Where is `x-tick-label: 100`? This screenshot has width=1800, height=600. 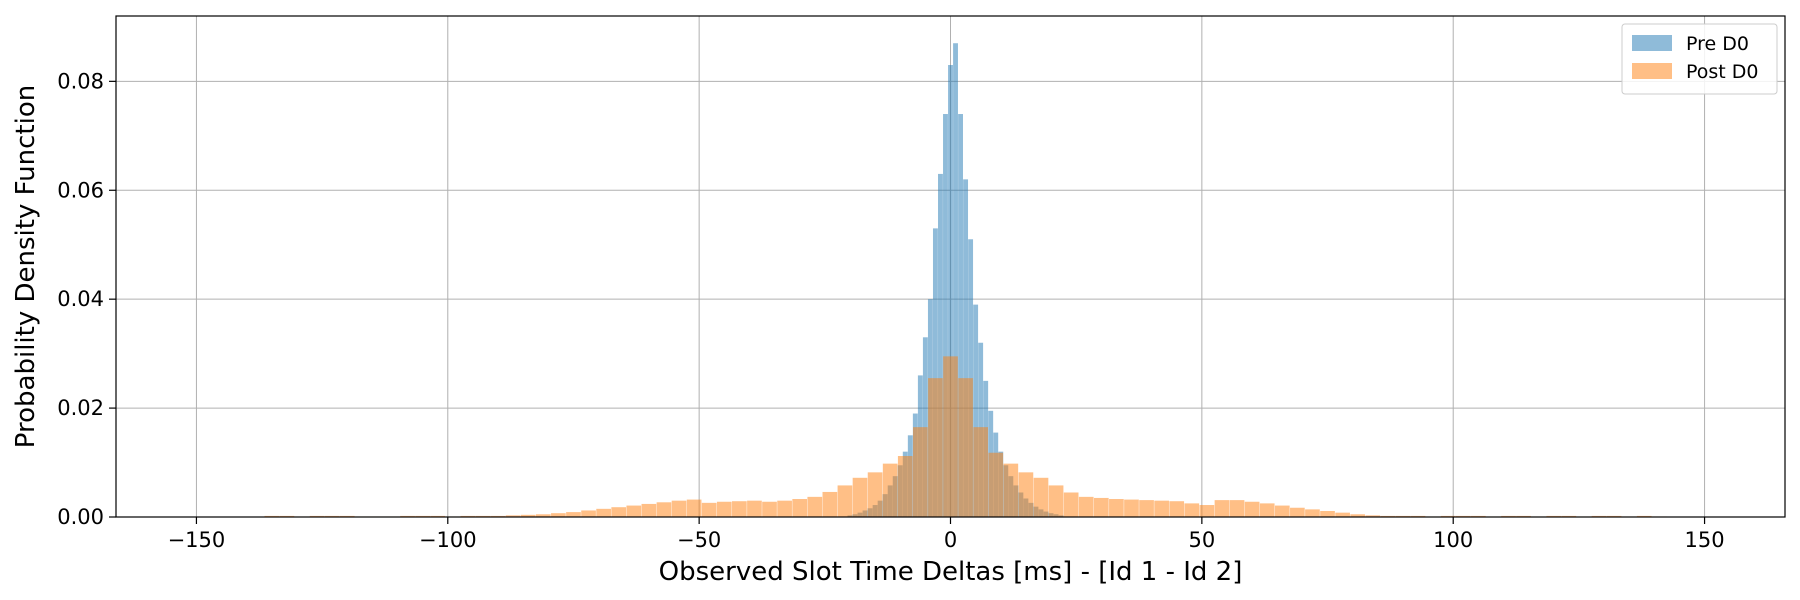
x-tick-label: 100 is located at coordinates (1453, 540).